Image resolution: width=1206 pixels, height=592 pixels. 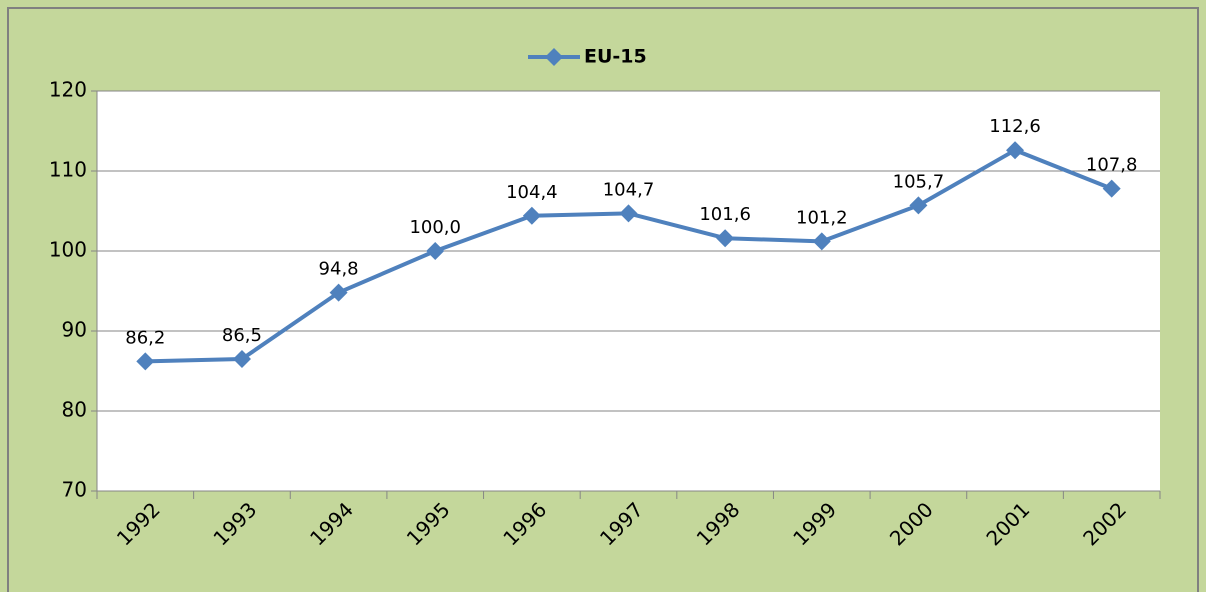 What do you see at coordinates (822, 217) in the screenshot?
I see `data-label: 101,2` at bounding box center [822, 217].